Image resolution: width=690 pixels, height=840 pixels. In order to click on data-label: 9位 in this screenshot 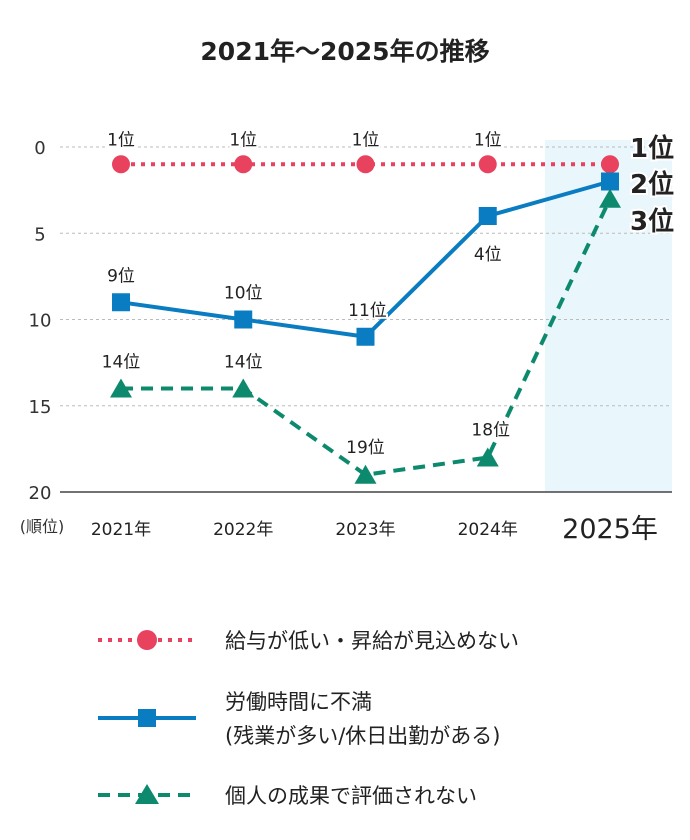, I will do `click(121, 276)`.